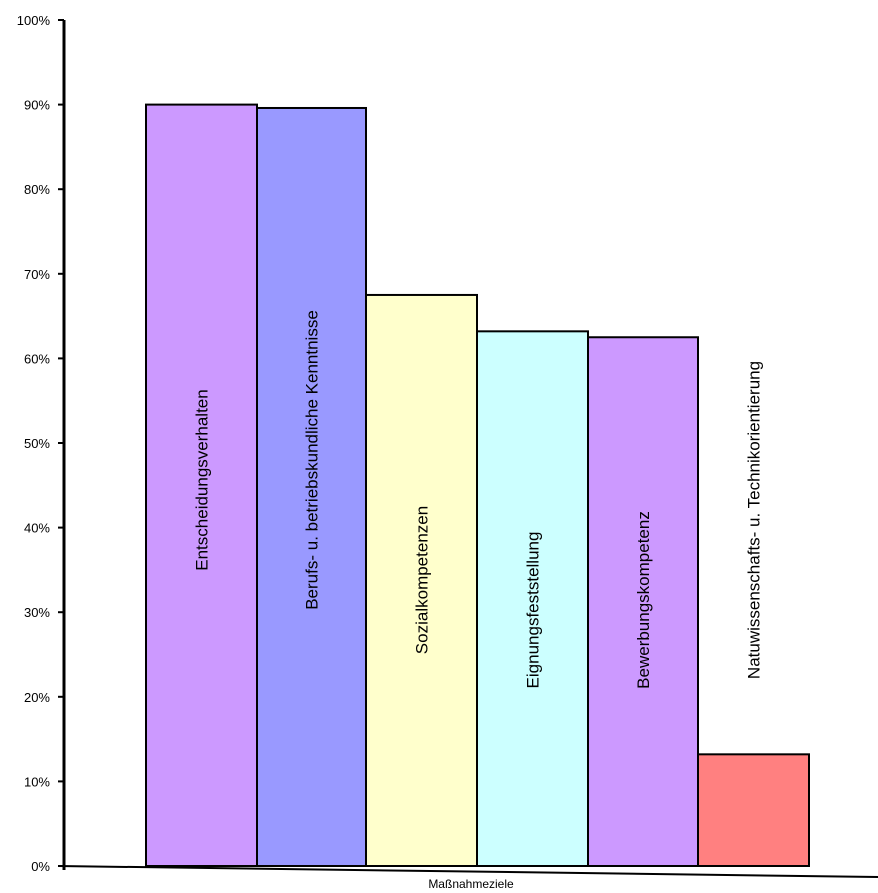 Image resolution: width=878 pixels, height=893 pixels. Describe the element at coordinates (37, 781) in the screenshot. I see `y-tick-label: 10%` at that location.